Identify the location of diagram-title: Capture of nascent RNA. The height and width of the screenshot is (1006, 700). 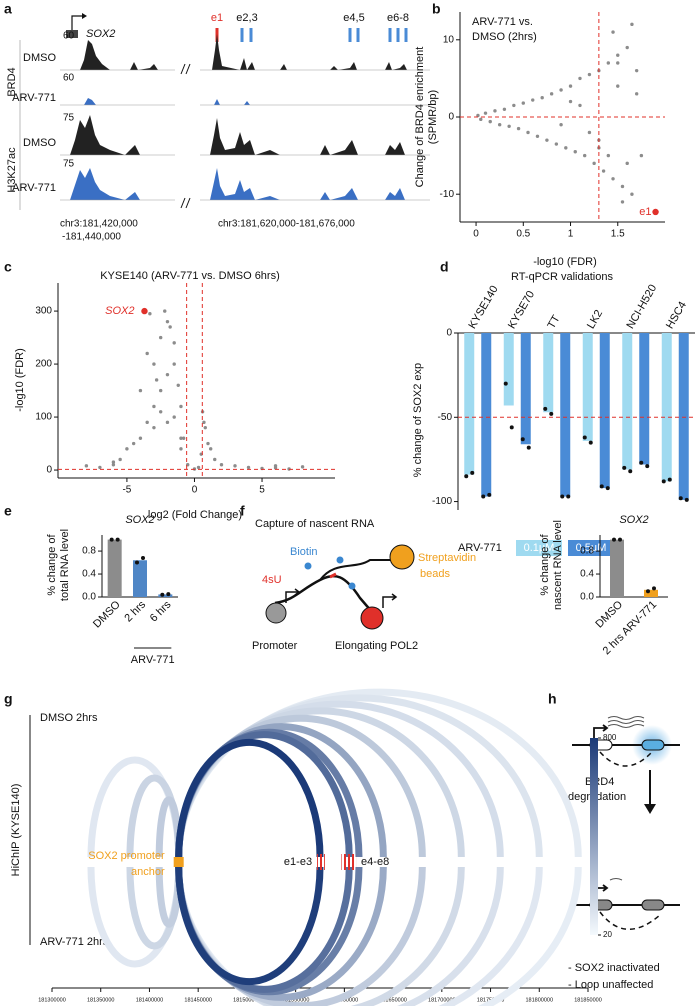
(315, 524).